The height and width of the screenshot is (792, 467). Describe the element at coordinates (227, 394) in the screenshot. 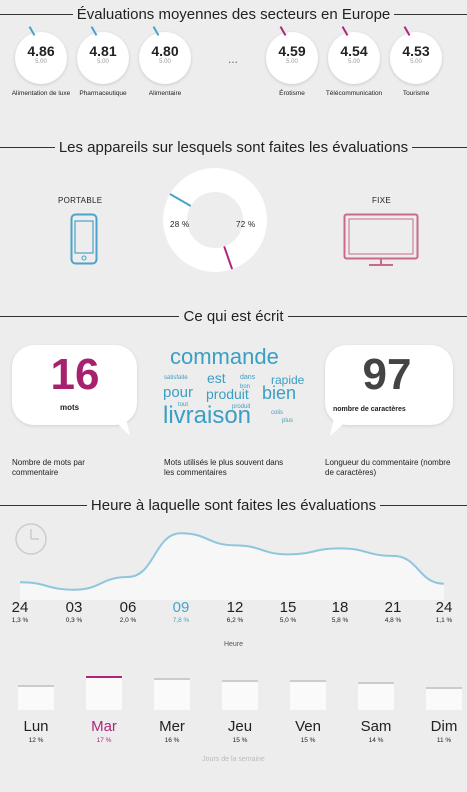

I see `word-cloud-word: produit` at that location.